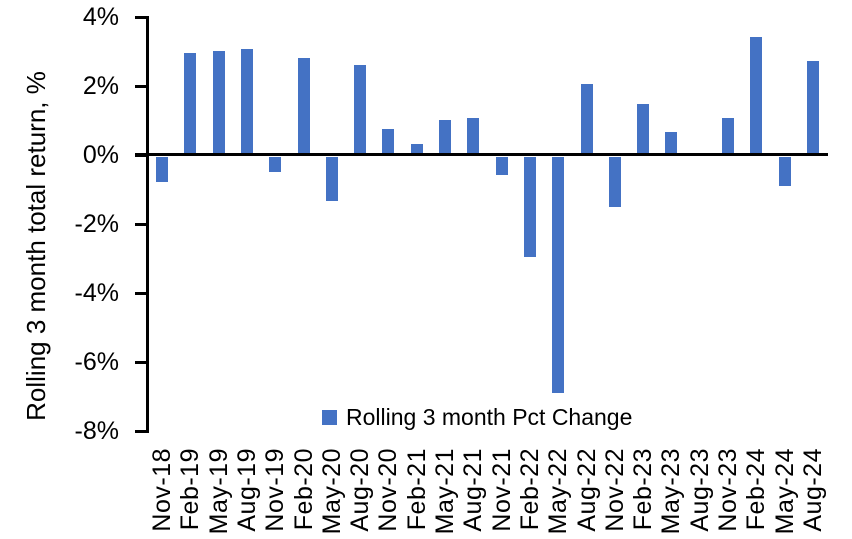 This screenshot has width=852, height=539. I want to click on x-tick-label: Feb-22, so click(529, 489).